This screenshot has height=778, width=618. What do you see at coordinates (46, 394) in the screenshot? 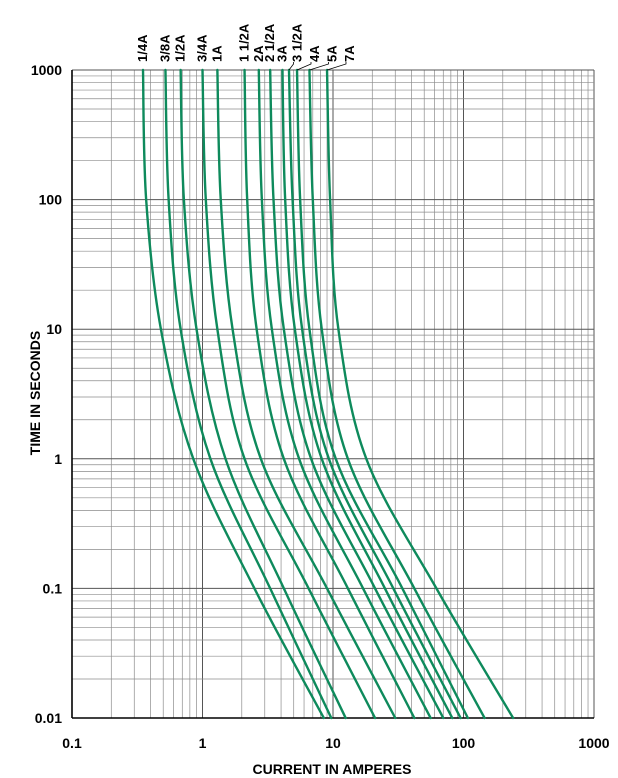
I see `y-tick-labels: 1000 100 10 1 0.1 0.01` at bounding box center [46, 394].